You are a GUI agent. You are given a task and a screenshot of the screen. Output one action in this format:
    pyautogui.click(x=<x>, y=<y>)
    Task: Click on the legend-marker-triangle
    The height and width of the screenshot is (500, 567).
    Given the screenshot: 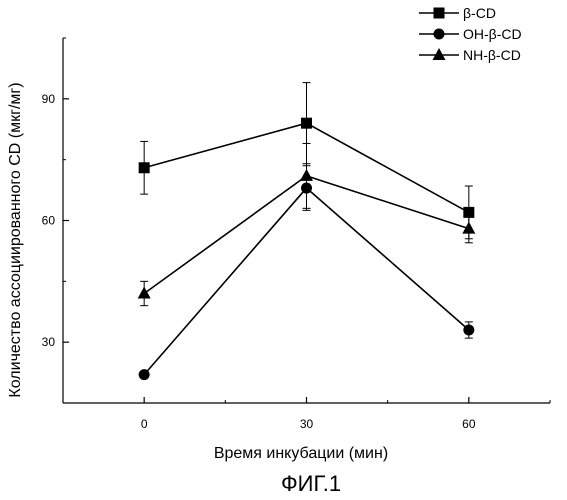 What is the action you would take?
    pyautogui.click(x=439, y=54)
    